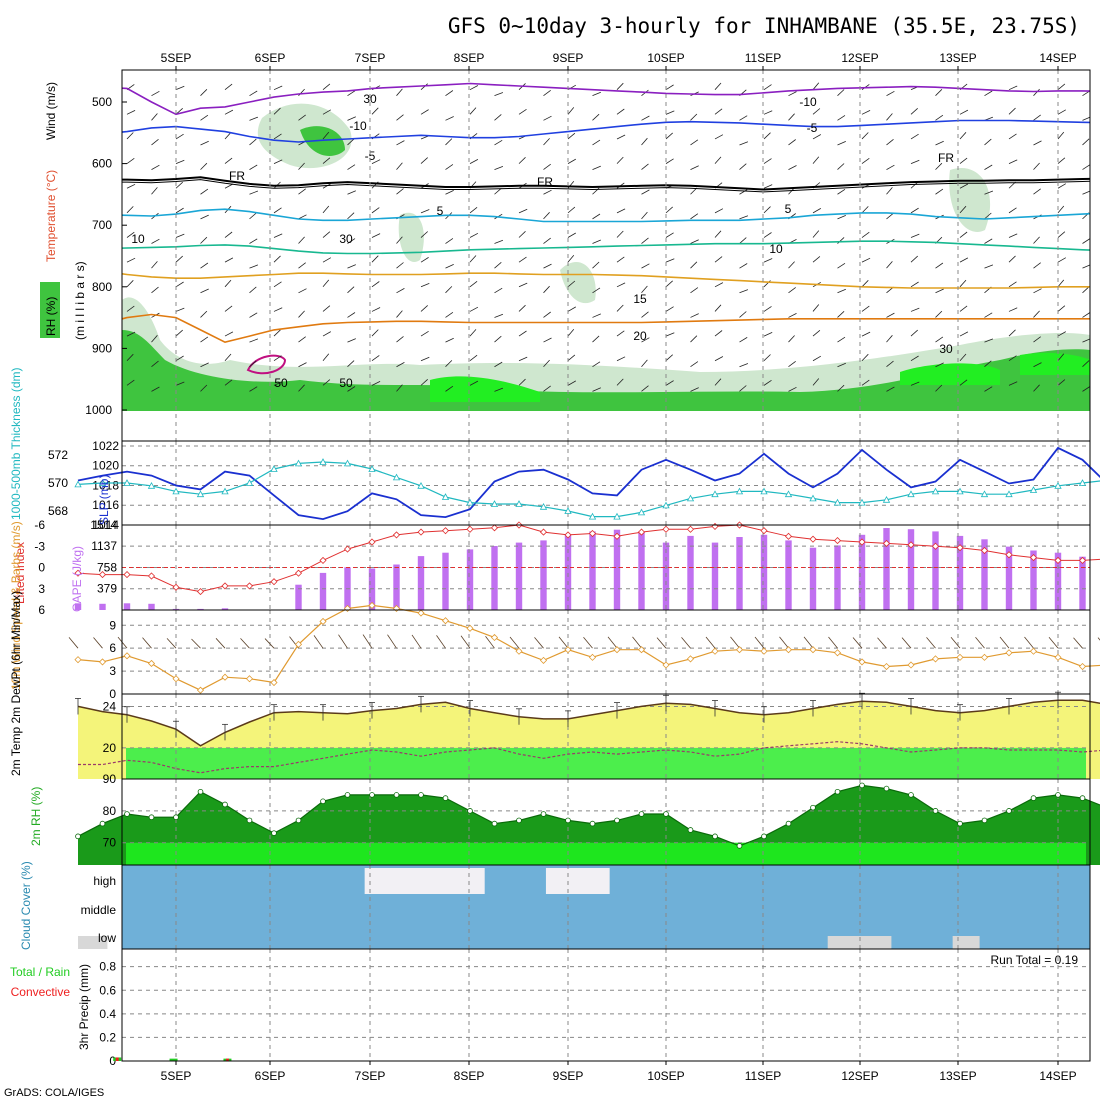 The width and height of the screenshot is (1100, 1100). I want to click on pressure-tick-label: 1000, so click(98, 410).